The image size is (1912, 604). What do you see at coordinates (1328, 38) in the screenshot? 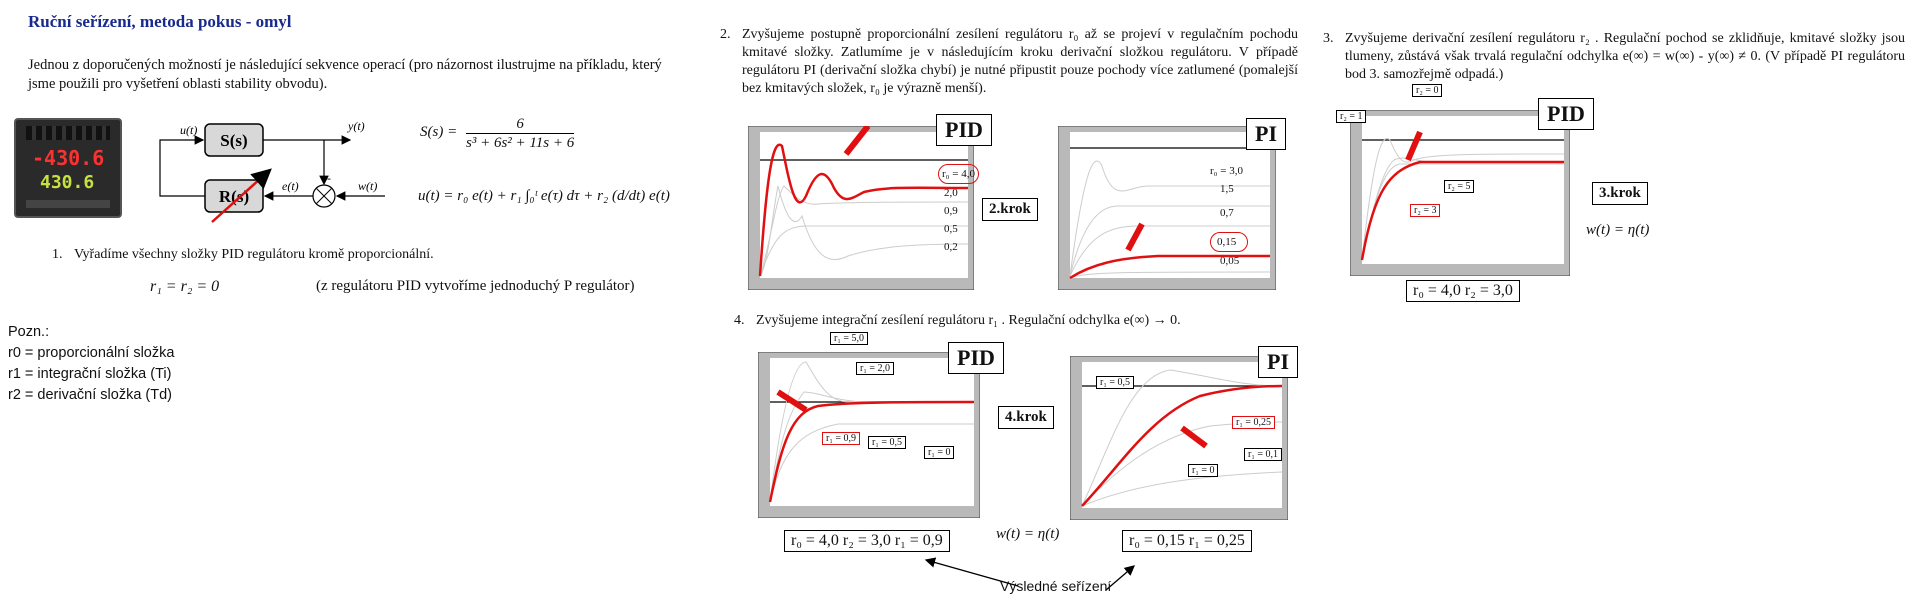
I see `step3-num: 3.` at bounding box center [1328, 38].